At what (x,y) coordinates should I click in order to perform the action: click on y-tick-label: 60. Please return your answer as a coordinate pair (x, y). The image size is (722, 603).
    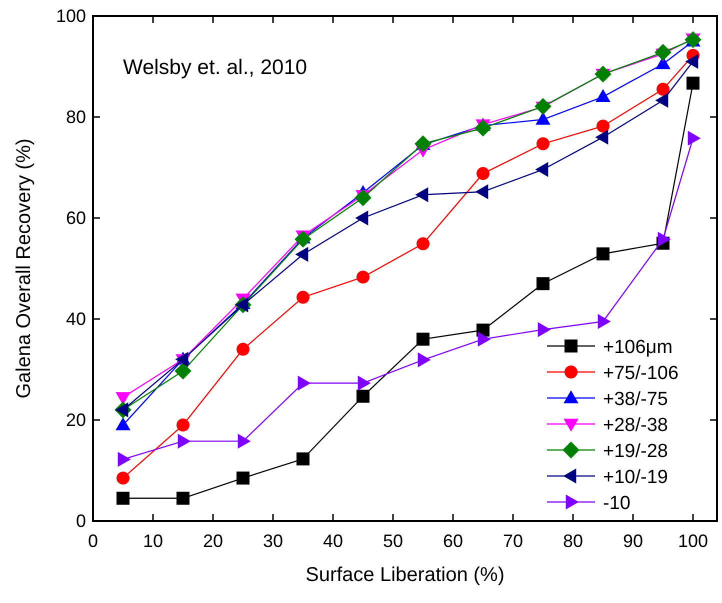
    Looking at the image, I should click on (76, 218).